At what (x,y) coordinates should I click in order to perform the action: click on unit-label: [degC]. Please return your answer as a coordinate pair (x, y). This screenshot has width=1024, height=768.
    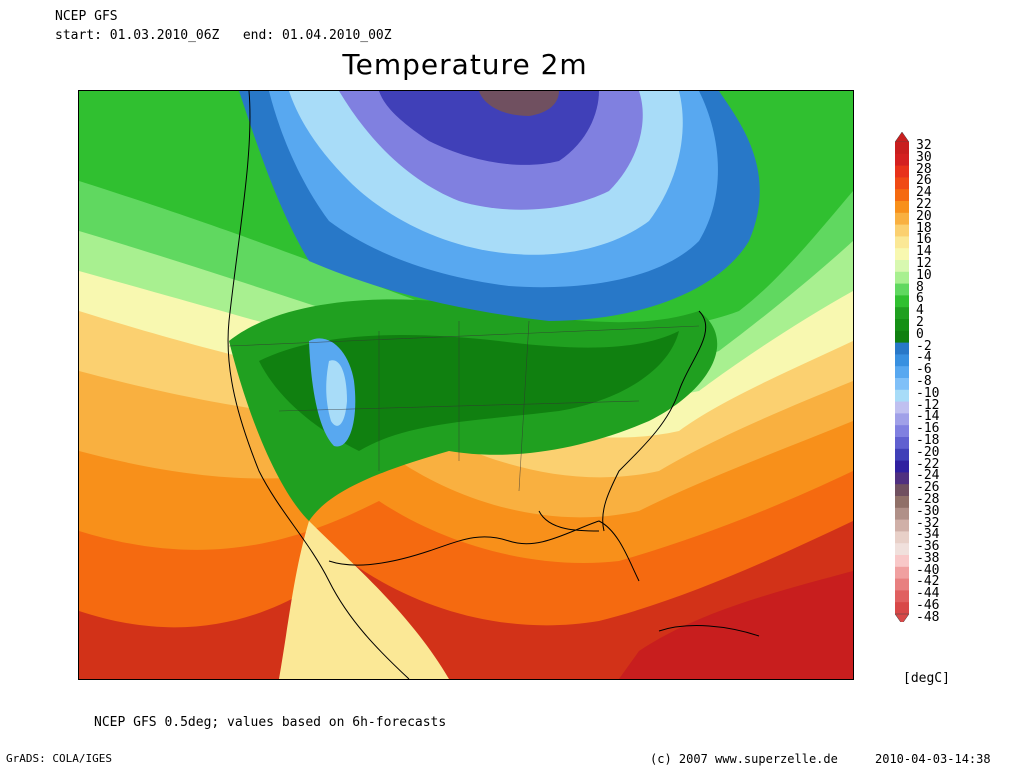
    Looking at the image, I should click on (926, 678).